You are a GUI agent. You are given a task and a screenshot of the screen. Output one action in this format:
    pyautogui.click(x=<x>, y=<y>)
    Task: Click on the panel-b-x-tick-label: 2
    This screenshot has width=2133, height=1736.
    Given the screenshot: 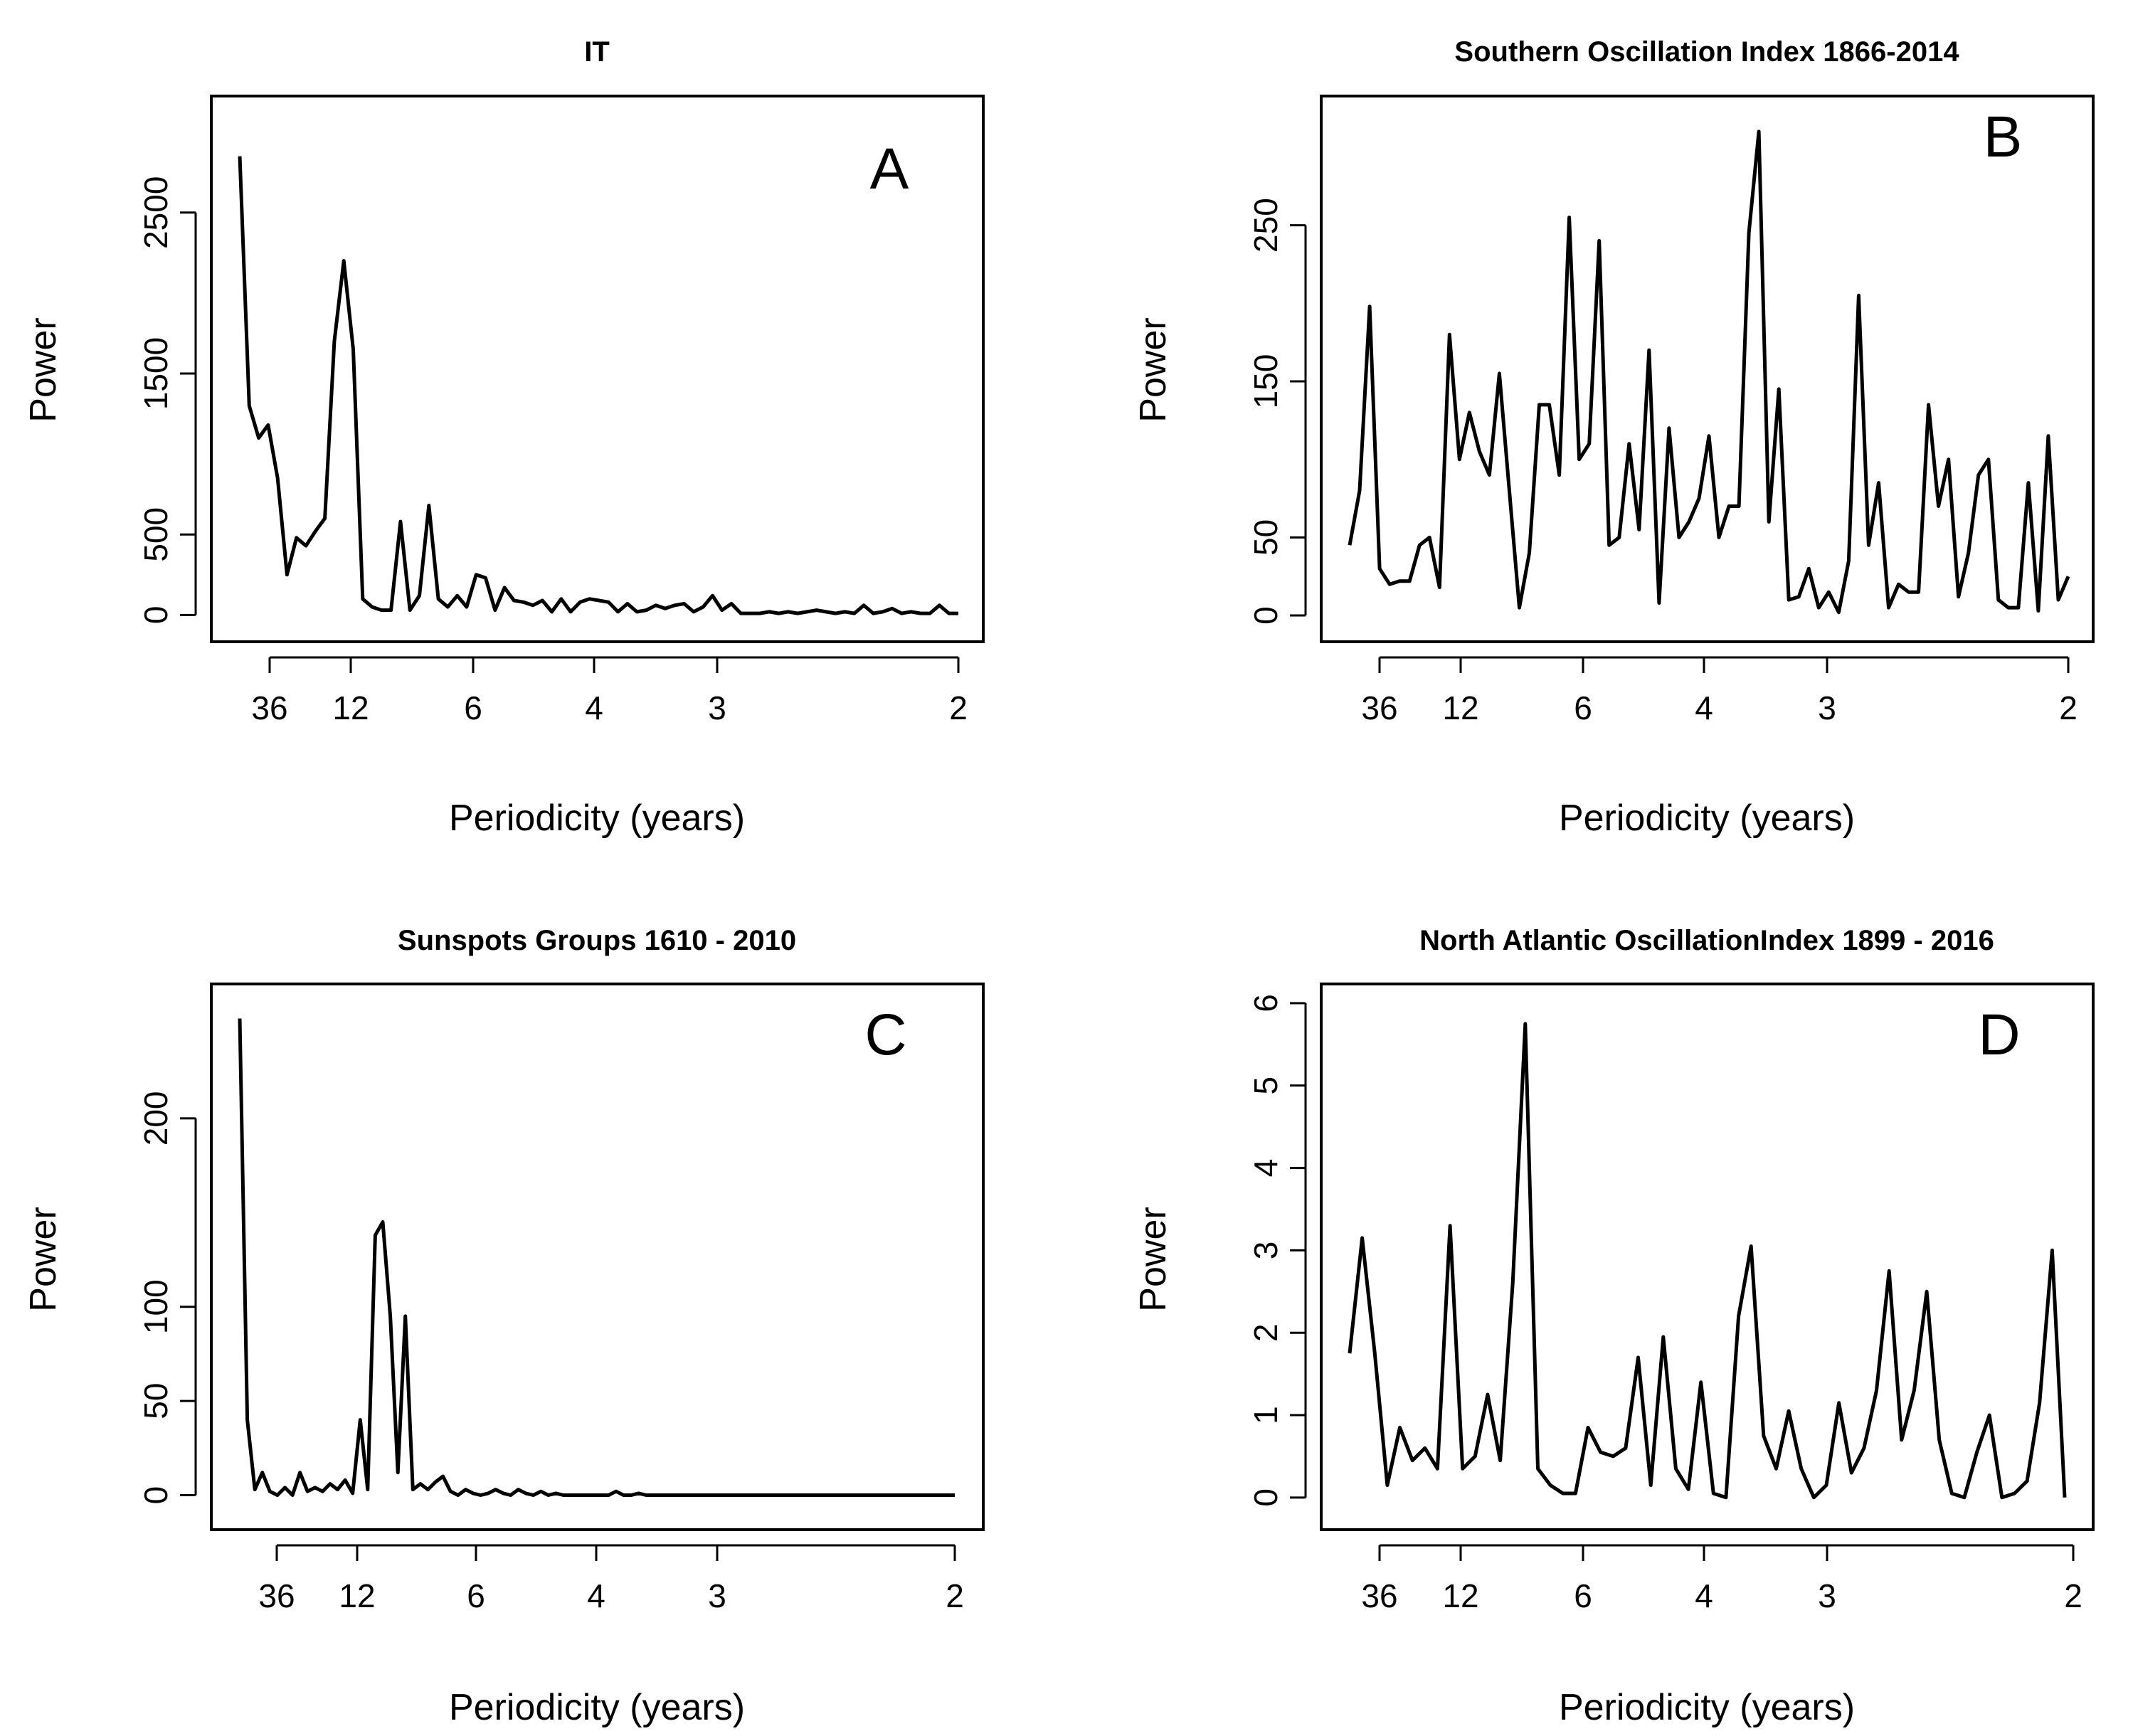 What is the action you would take?
    pyautogui.click(x=2068, y=707)
    